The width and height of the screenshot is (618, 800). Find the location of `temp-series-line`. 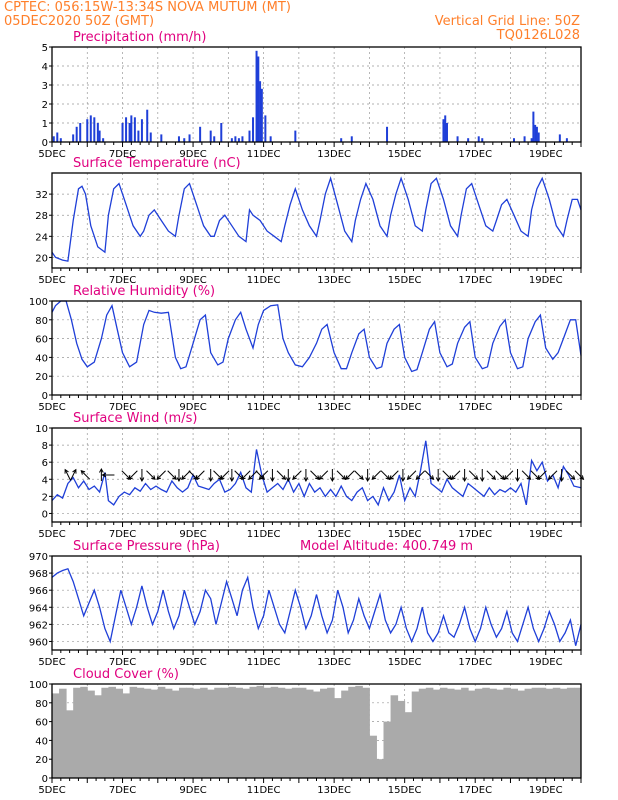

temp-series-line is located at coordinates (316, 219).